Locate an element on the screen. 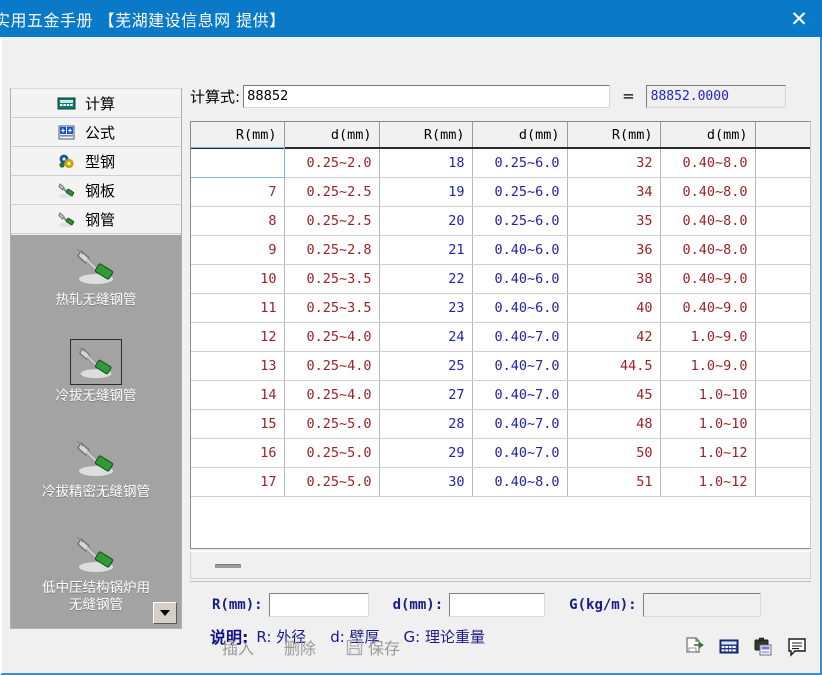  table-cell: 10 is located at coordinates (238, 279).